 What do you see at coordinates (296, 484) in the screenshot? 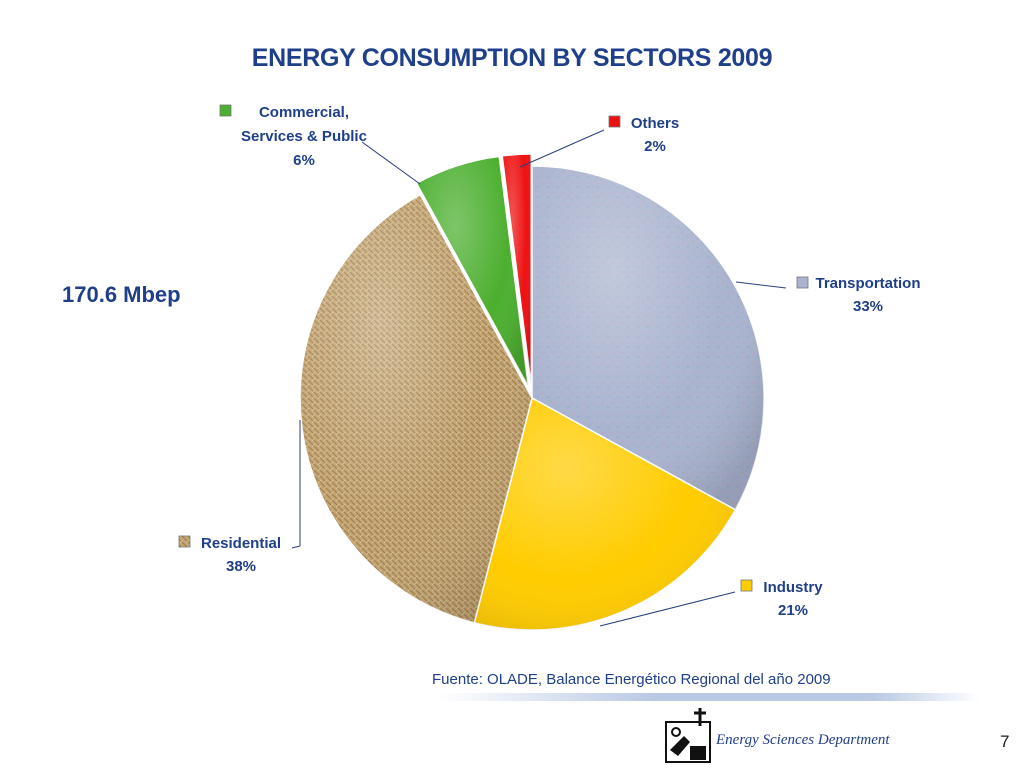
I see `leader-line-residential` at bounding box center [296, 484].